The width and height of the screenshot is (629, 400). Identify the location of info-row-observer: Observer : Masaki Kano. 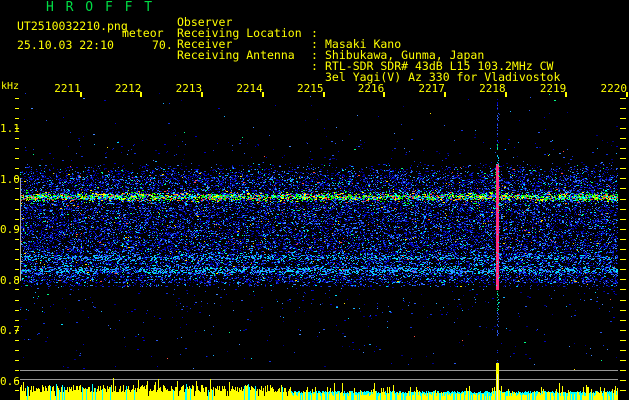
(314, 28).